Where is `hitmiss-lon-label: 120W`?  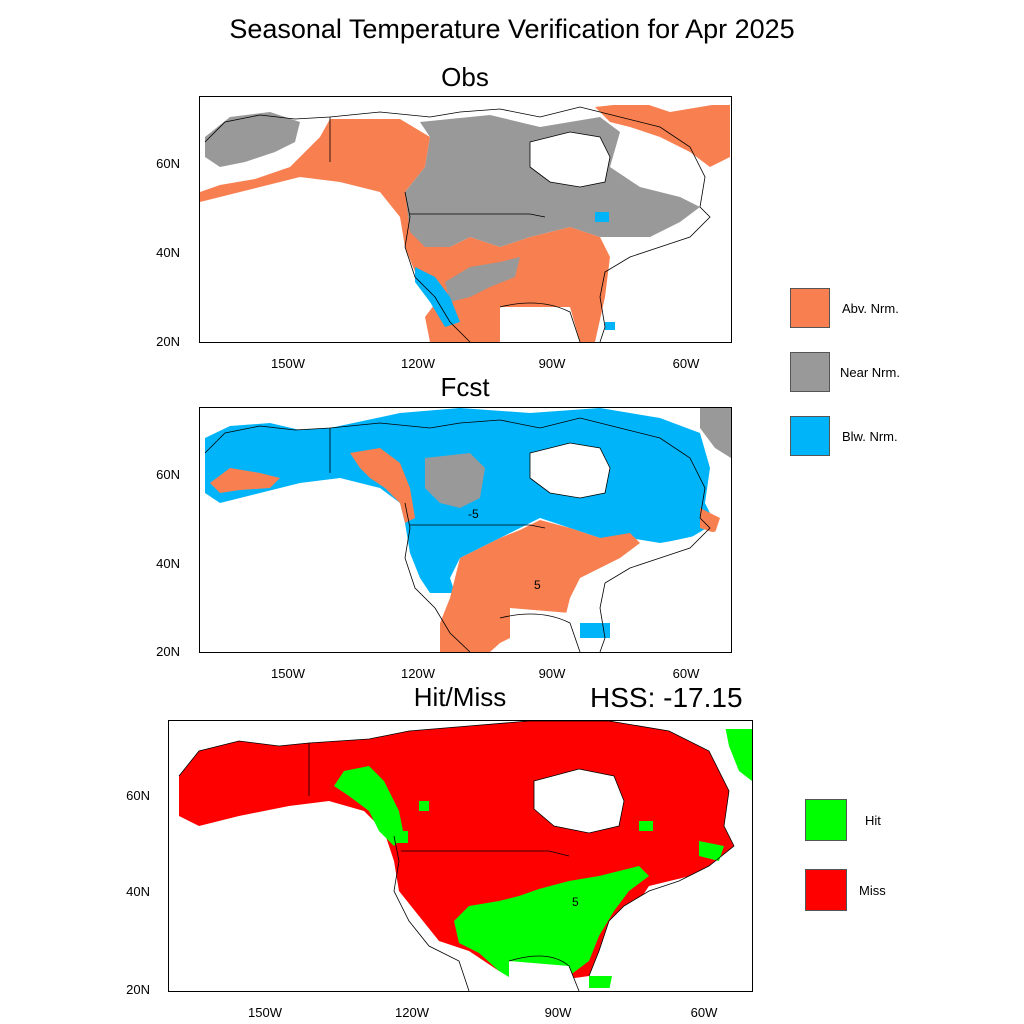 hitmiss-lon-label: 120W is located at coordinates (412, 1012).